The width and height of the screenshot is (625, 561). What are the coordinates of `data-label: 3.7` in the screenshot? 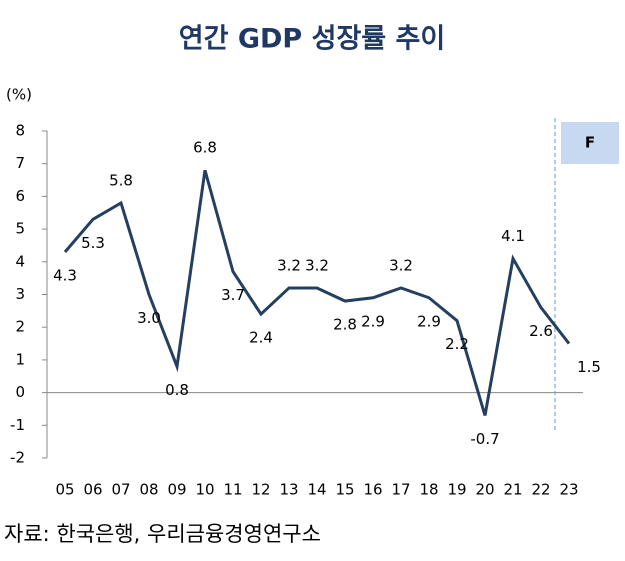 It's located at (233, 295).